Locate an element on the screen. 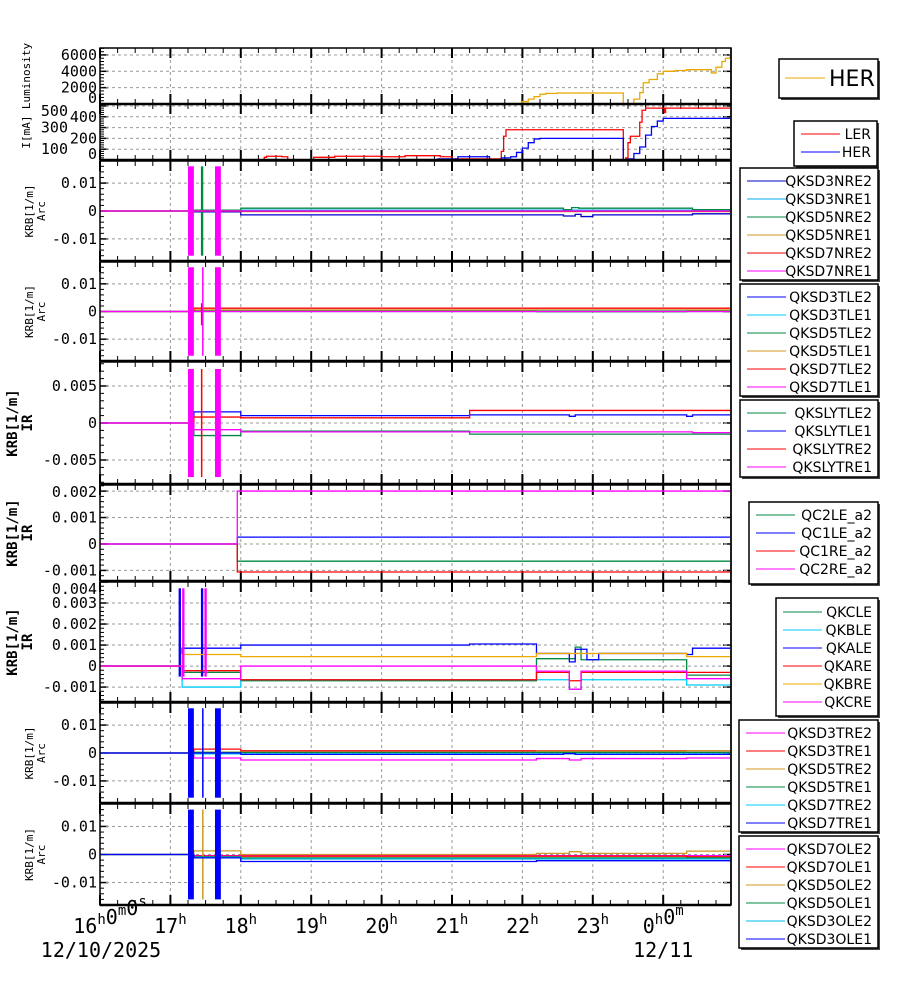 The image size is (900, 984). legend-label: HER is located at coordinates (852, 79).